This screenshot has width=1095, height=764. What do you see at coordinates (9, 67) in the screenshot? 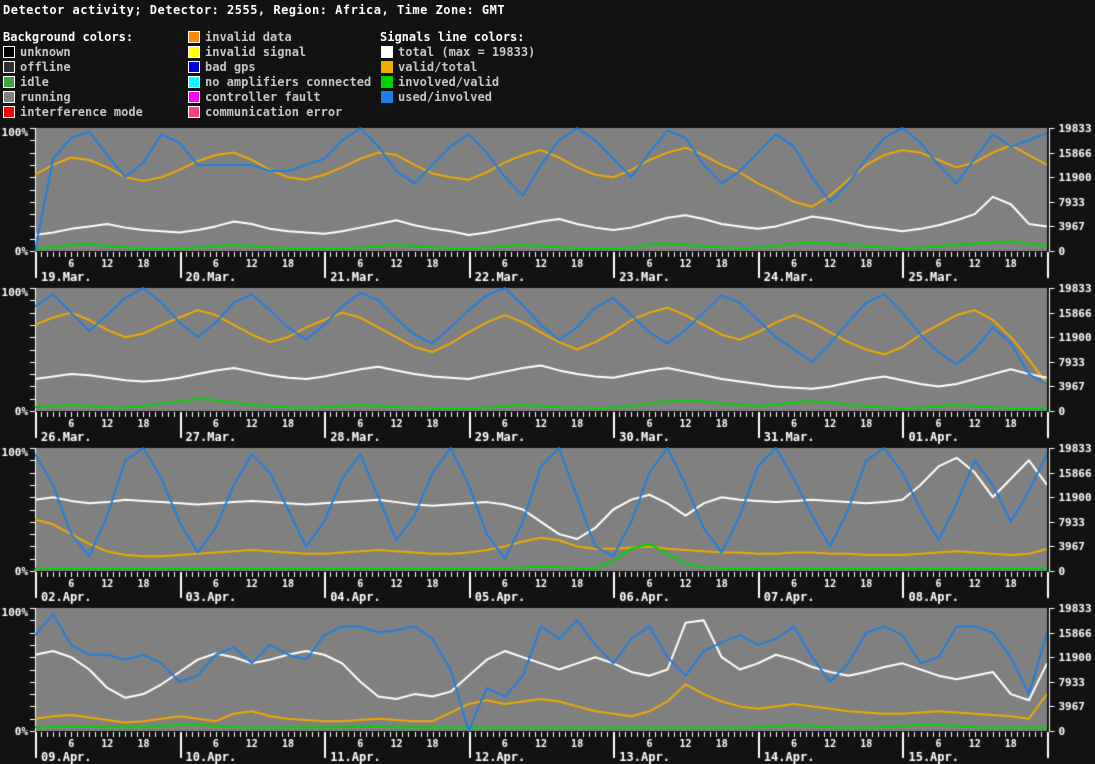
I see `offline-swatch` at bounding box center [9, 67].